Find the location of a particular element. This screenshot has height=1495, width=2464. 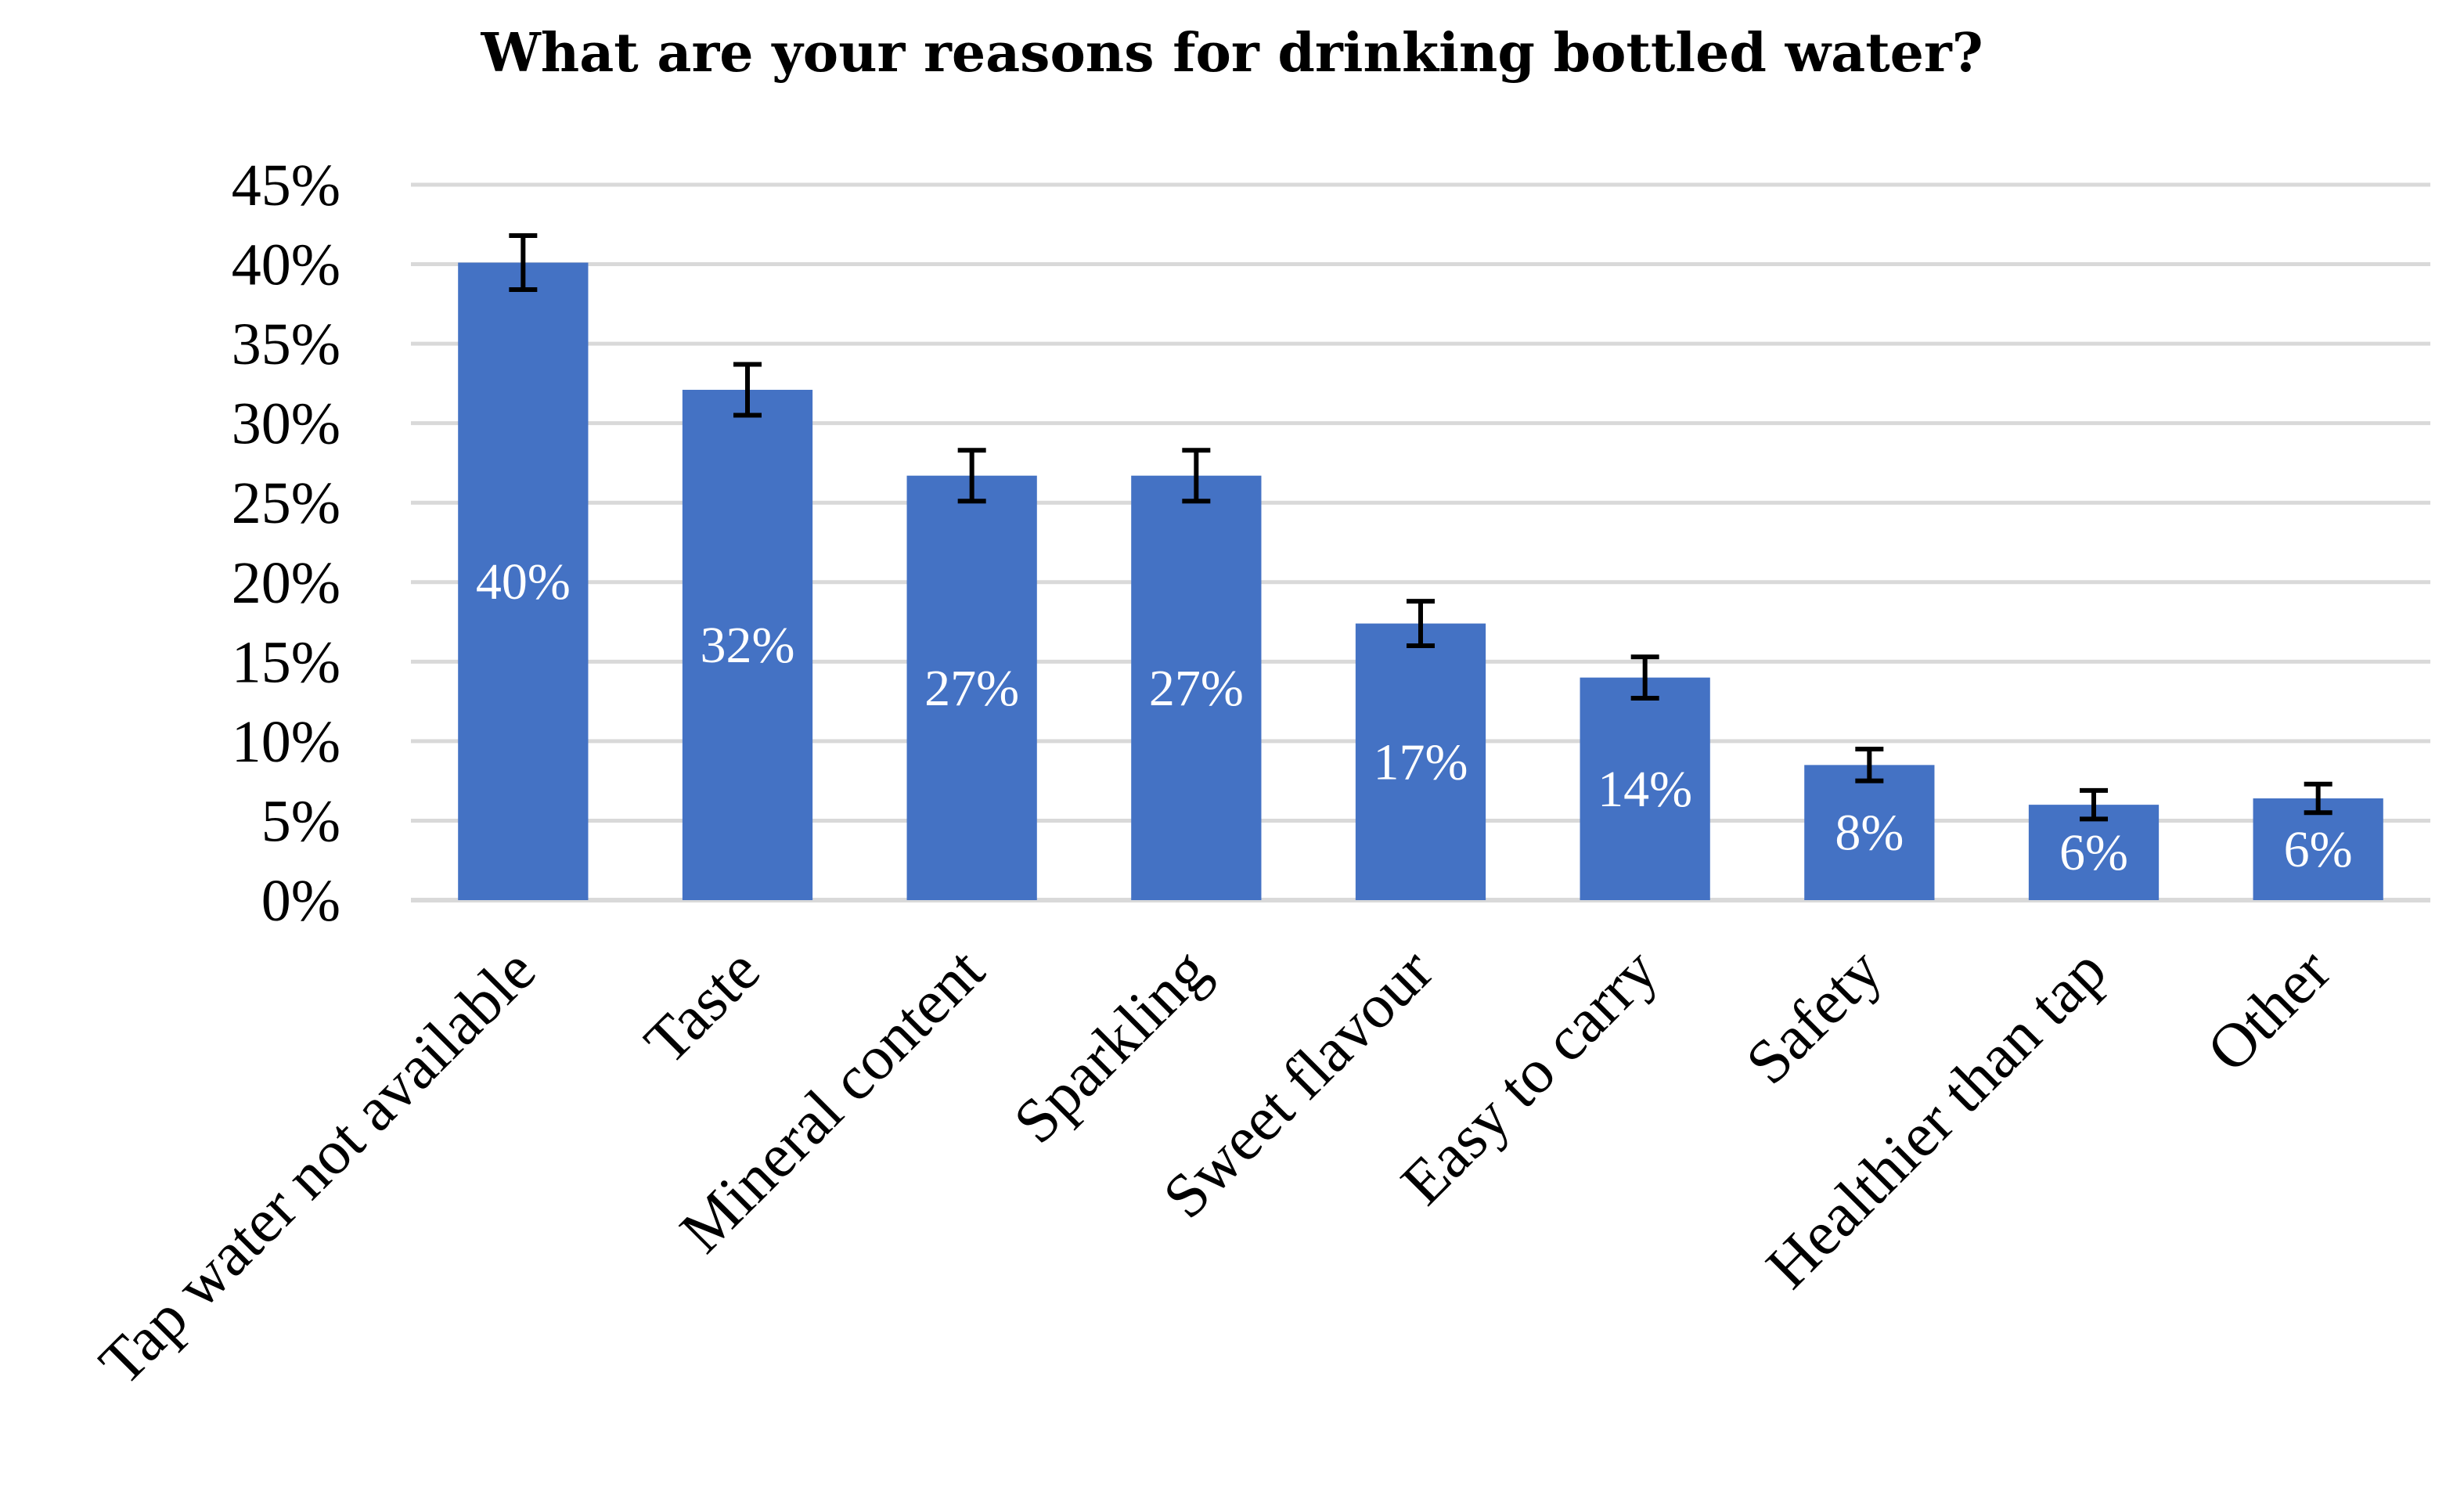

data-label: 8% is located at coordinates (1869, 833).